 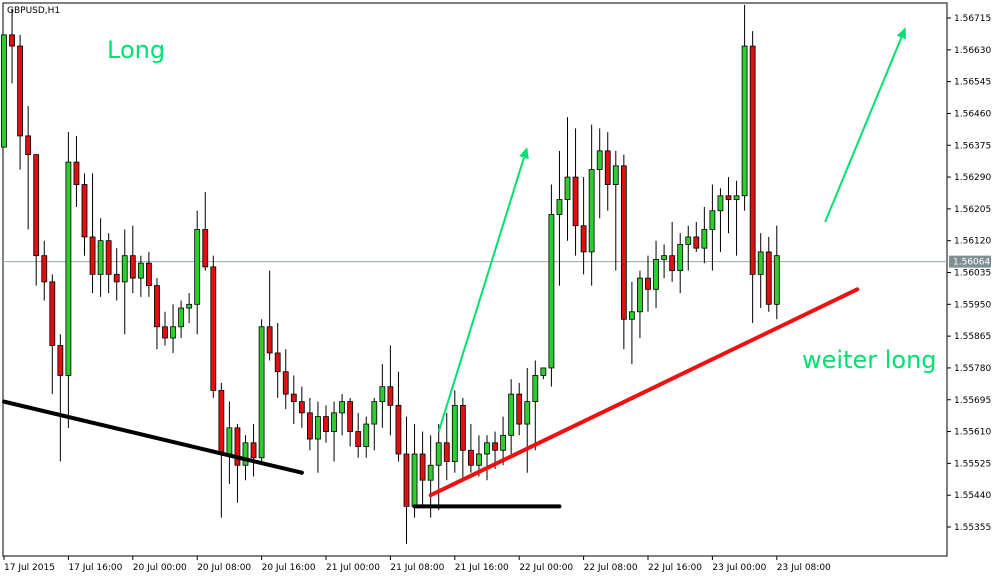 I want to click on y-tick-label: 1.55695, so click(x=972, y=401).